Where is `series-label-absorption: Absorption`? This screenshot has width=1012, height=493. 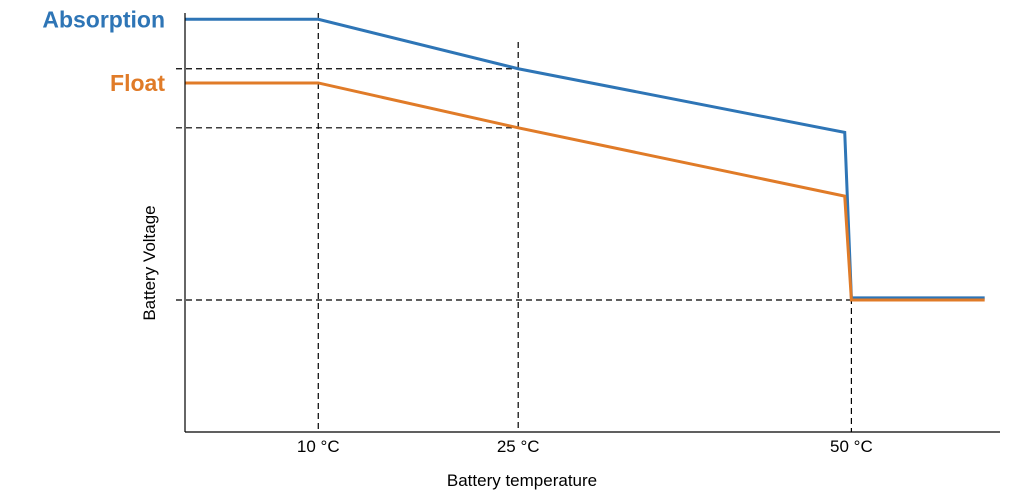 series-label-absorption: Absorption is located at coordinates (103, 19).